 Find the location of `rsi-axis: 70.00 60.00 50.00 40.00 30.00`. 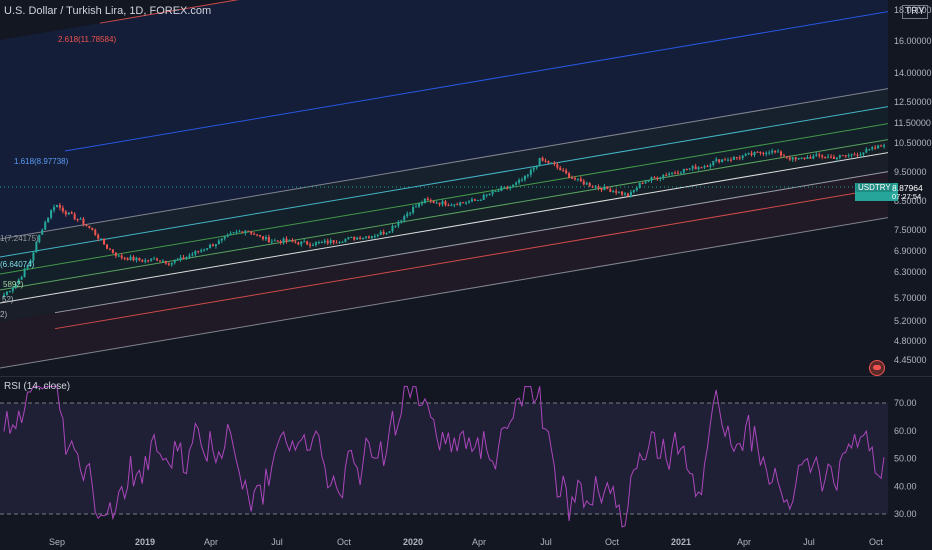

rsi-axis: 70.00 60.00 50.00 40.00 30.00 is located at coordinates (905, 458).